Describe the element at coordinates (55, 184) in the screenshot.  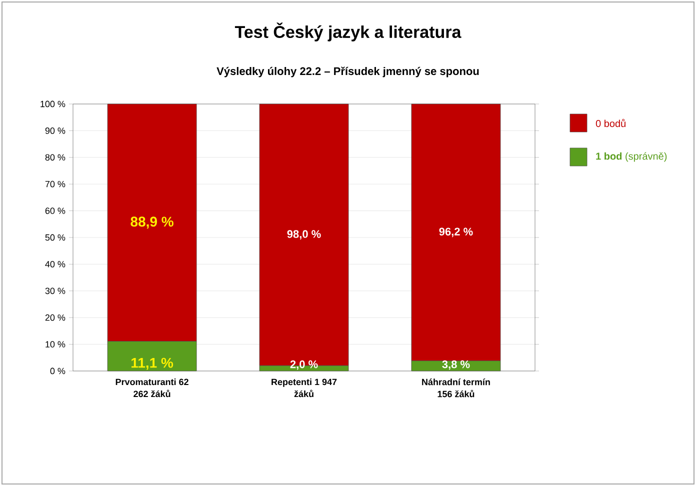
I see `y-tick-label: 70 %` at that location.